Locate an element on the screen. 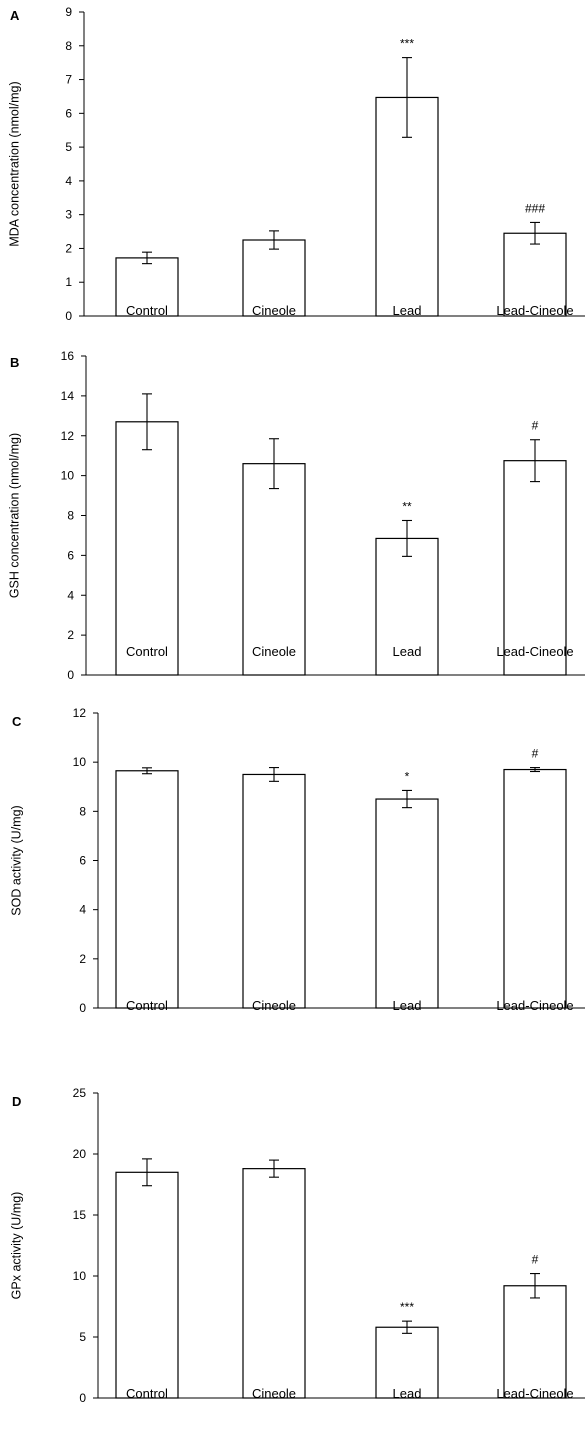 The width and height of the screenshot is (585, 1436). panel-letter-c: C is located at coordinates (17, 721).